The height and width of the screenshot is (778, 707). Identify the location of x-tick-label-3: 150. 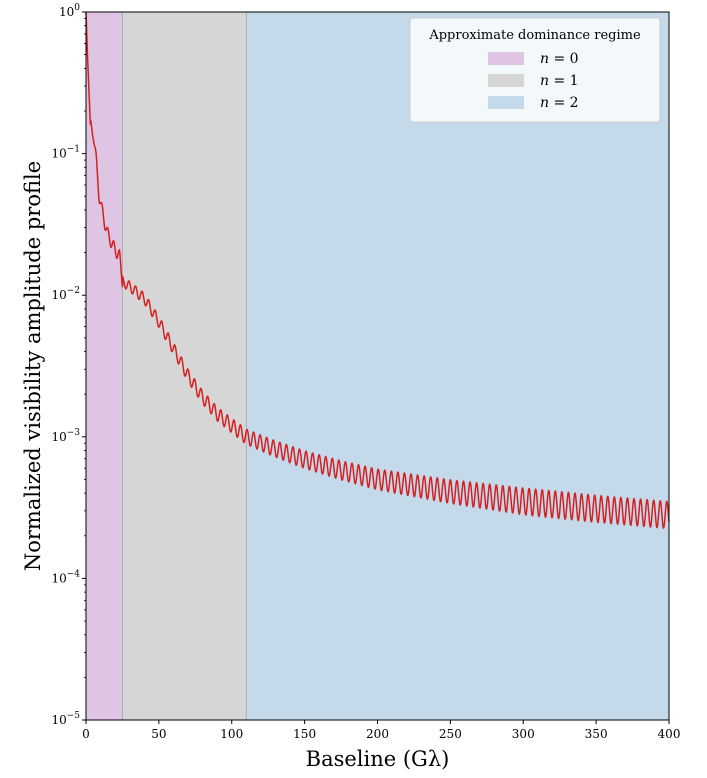
(304, 734).